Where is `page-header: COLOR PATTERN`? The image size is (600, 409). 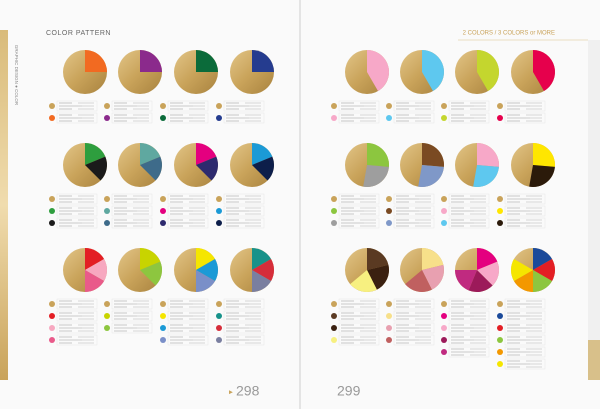 page-header: COLOR PATTERN is located at coordinates (78, 33).